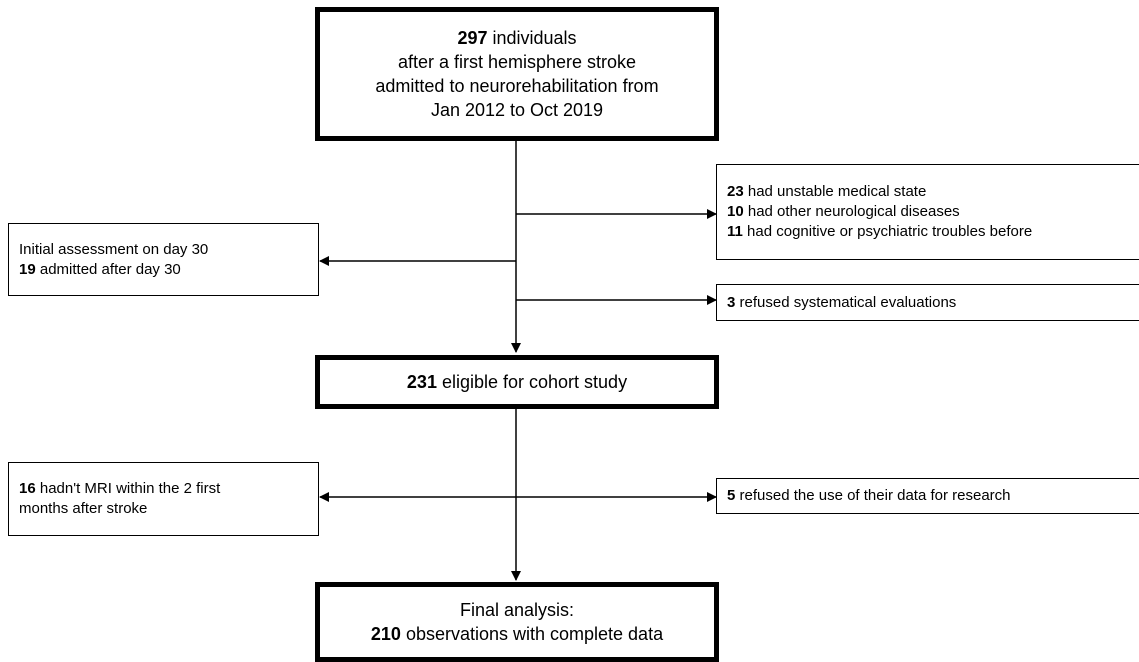 The height and width of the screenshot is (662, 1139). I want to click on eligible-box: 231 eligible for cohort study, so click(517, 382).